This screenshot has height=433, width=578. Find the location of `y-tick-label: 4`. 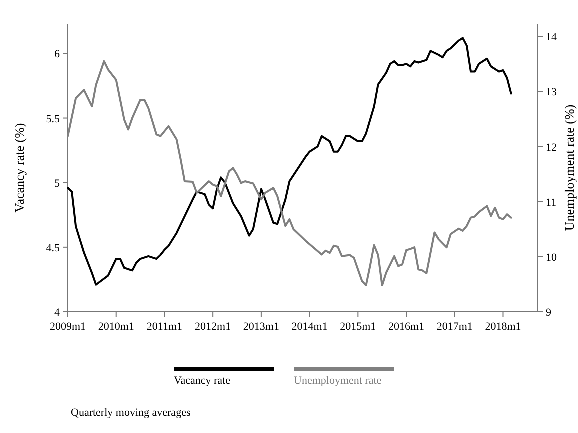

y-tick-label: 4 is located at coordinates (57, 313).